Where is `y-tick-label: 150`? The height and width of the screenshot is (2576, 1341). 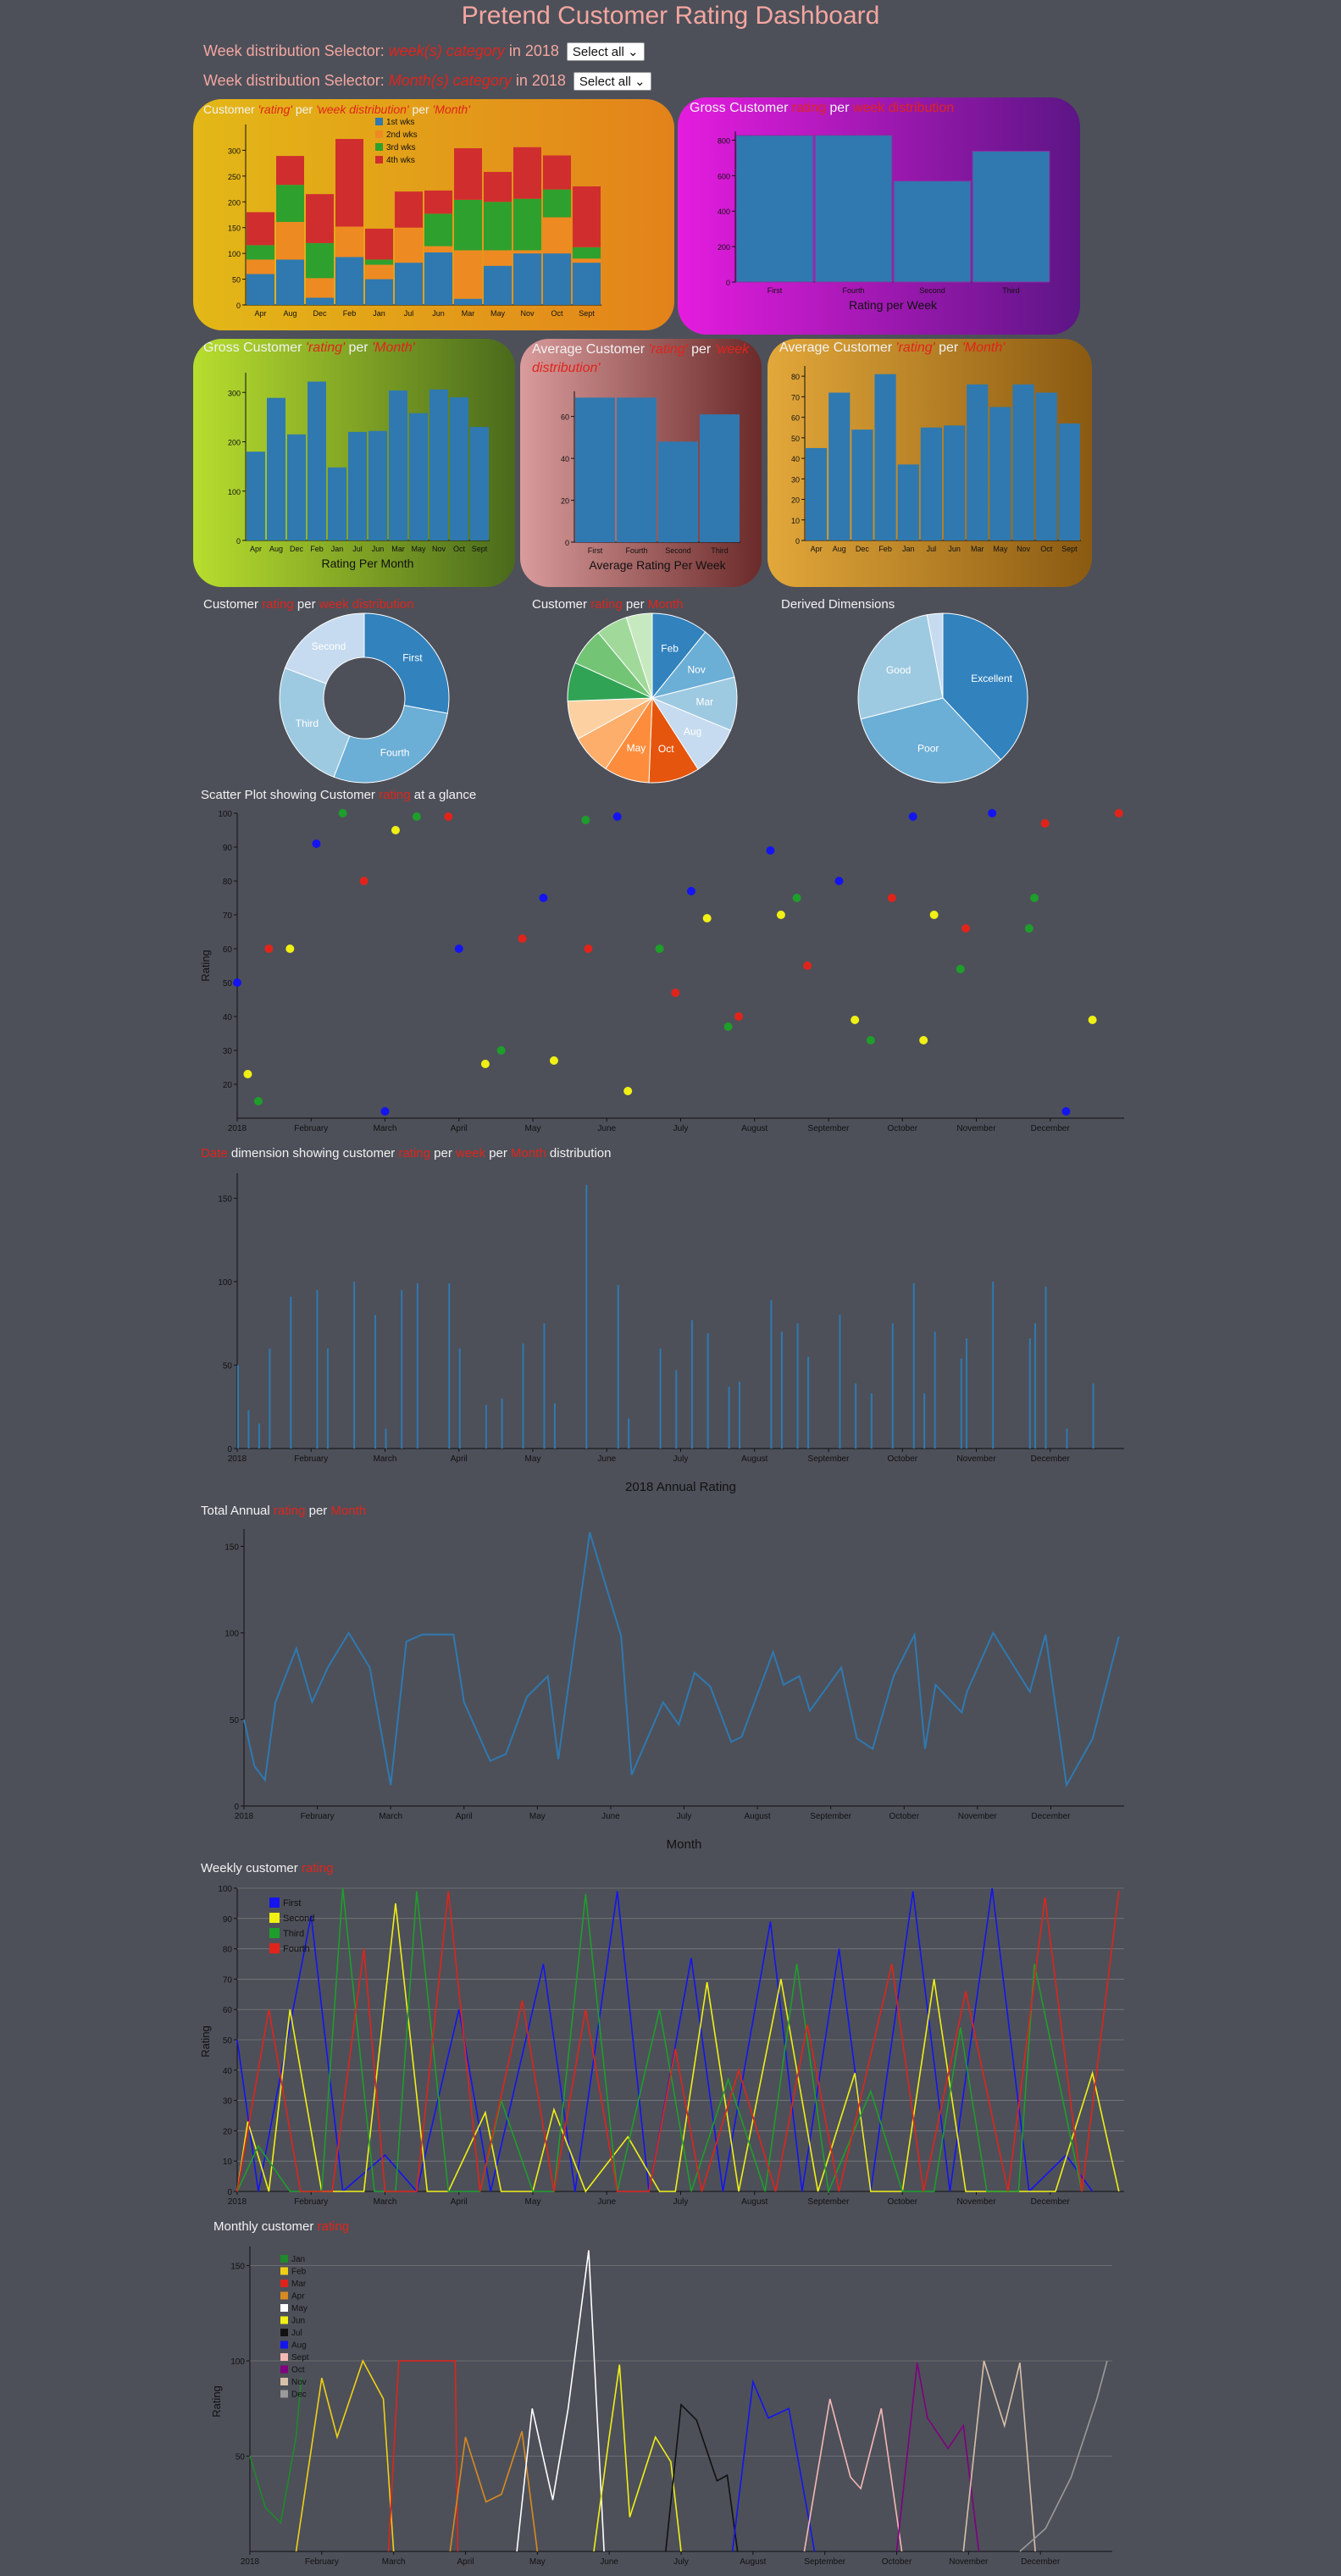 y-tick-label: 150 is located at coordinates (237, 2267).